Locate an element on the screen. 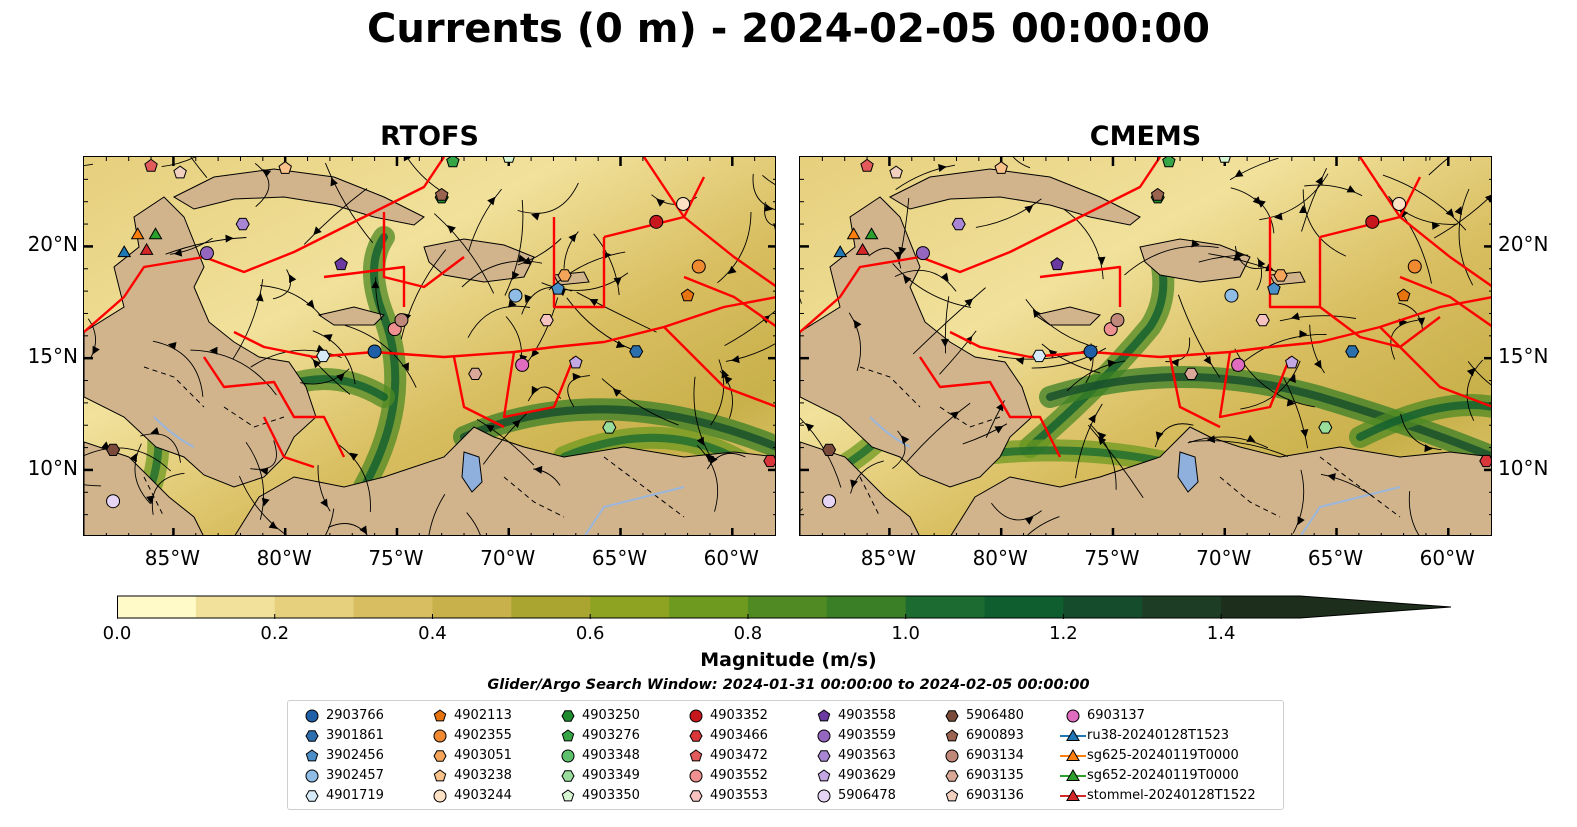 The image size is (1577, 827). colorbar-tick-label: 0.6 is located at coordinates (590, 633).